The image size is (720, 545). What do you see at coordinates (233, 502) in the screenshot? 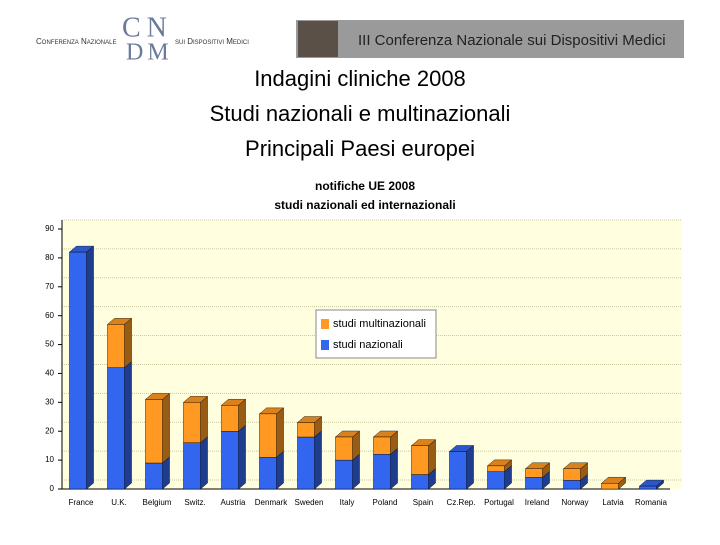
I see `x-tick-label: Austria` at bounding box center [233, 502].